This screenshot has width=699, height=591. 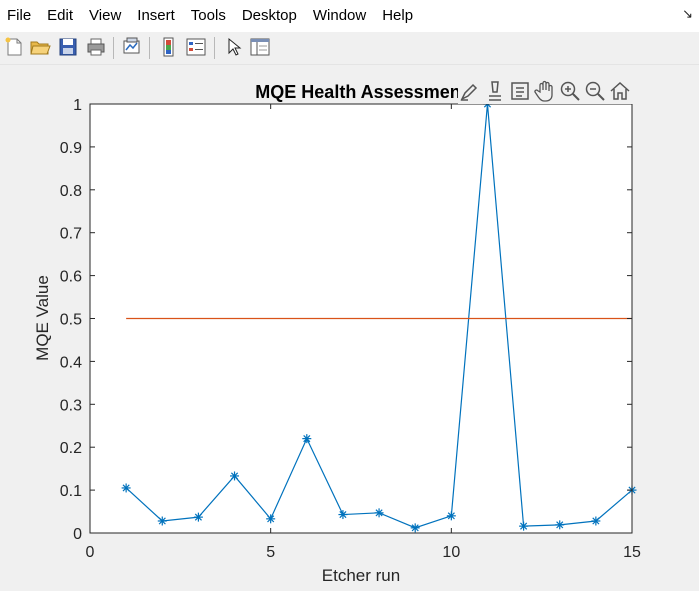 I want to click on edit-plot-icon, so click(x=234, y=47).